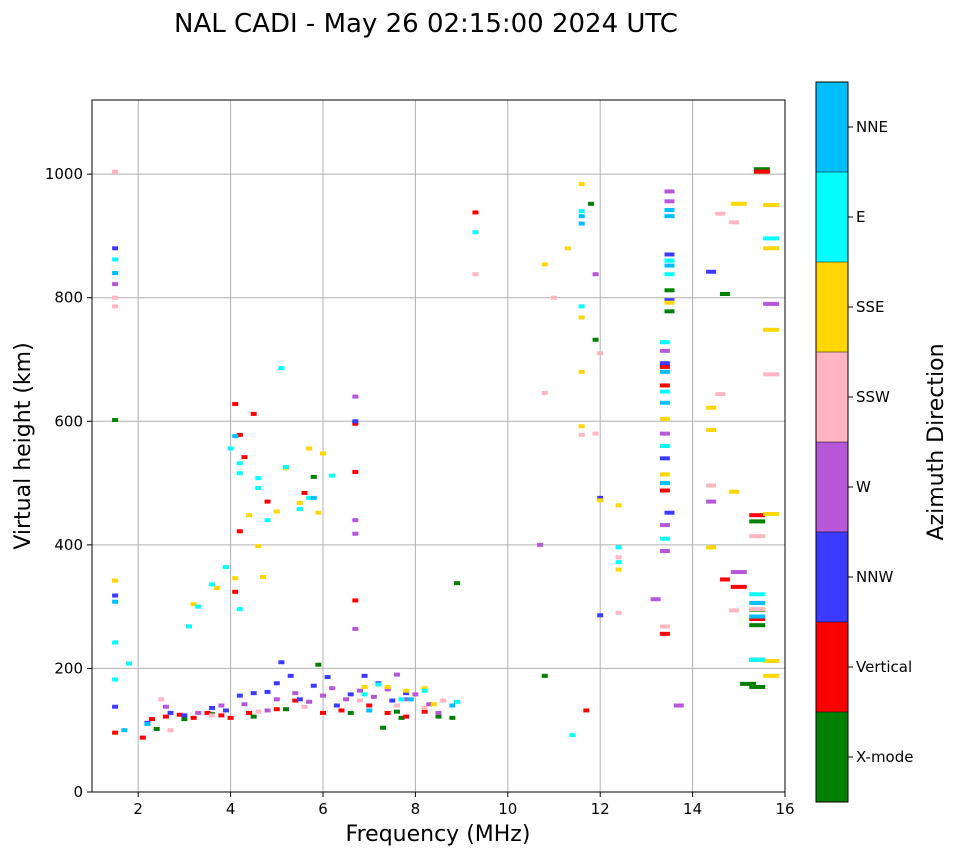 This screenshot has width=958, height=857. I want to click on colorbar-label: SSE, so click(870, 307).